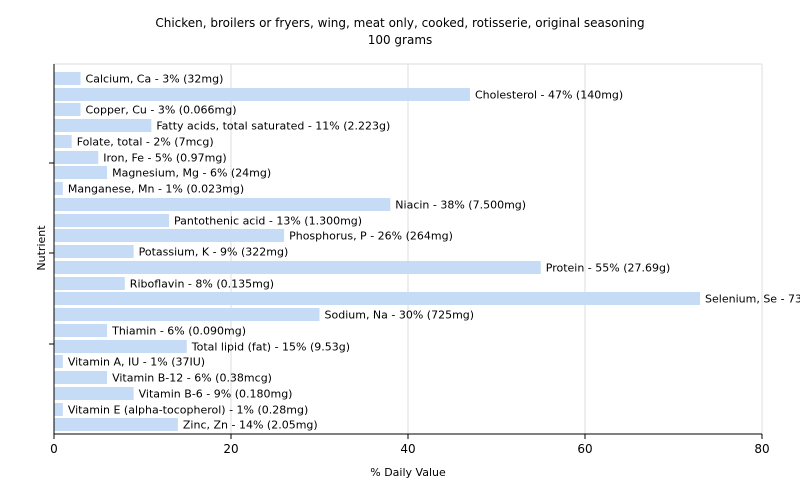  Describe the element at coordinates (54, 449) in the screenshot. I see `x-tick-label: 0` at that location.